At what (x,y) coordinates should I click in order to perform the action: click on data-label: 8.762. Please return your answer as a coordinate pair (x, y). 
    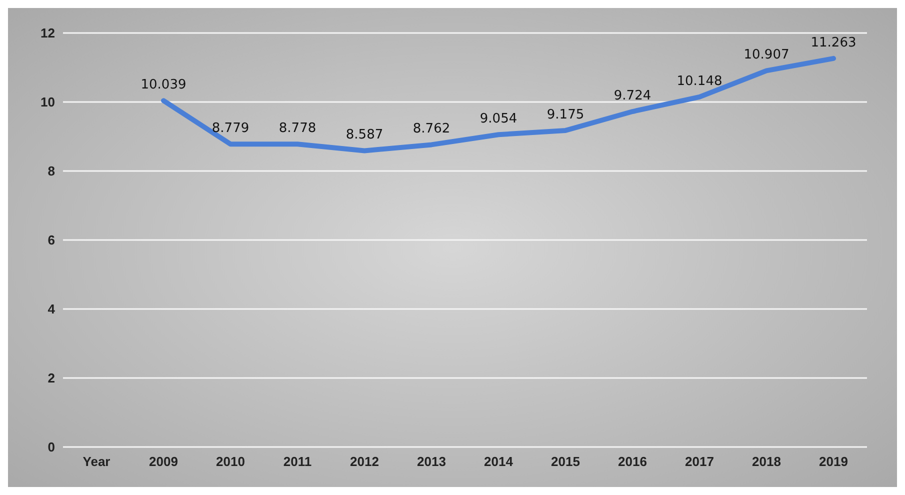
    Looking at the image, I should click on (431, 129).